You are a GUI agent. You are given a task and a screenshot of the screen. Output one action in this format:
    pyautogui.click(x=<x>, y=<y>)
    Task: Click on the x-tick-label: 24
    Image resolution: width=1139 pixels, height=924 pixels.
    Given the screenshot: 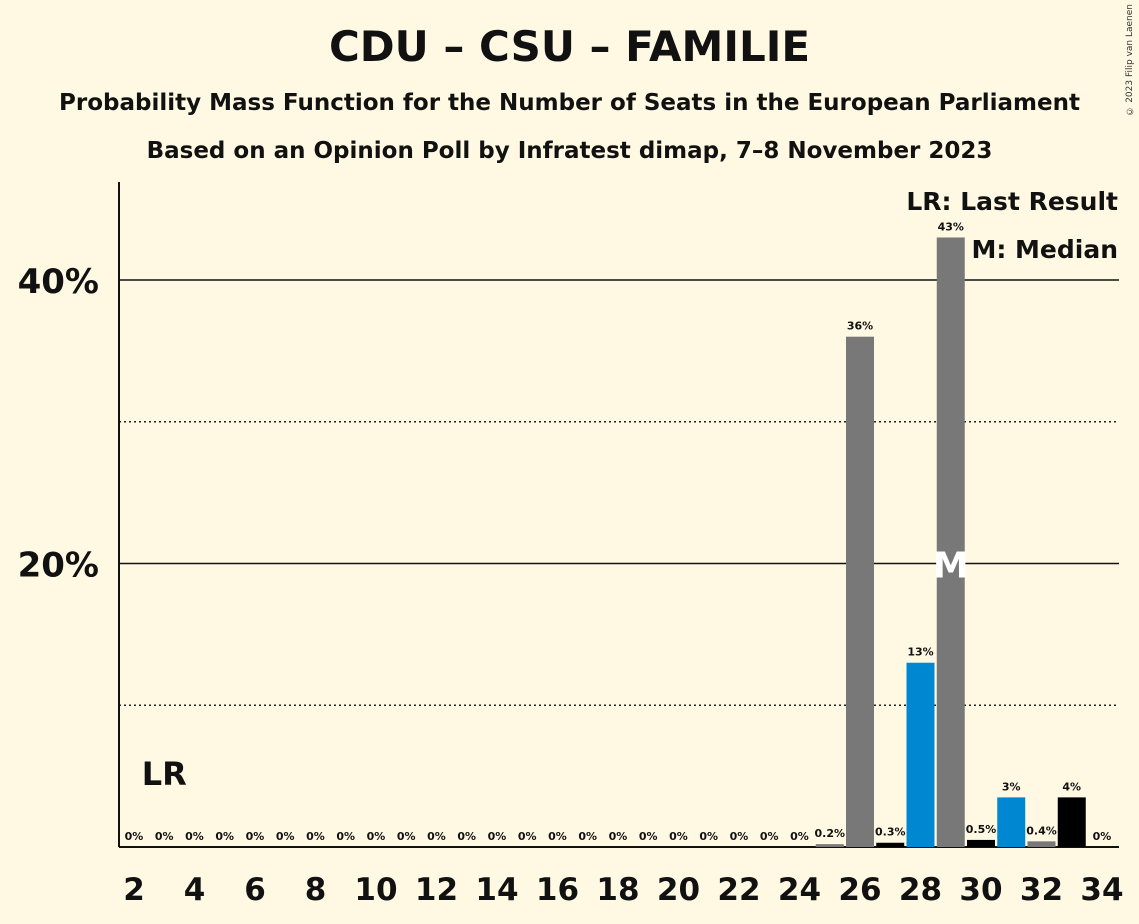 What is the action you would take?
    pyautogui.click(x=799, y=890)
    